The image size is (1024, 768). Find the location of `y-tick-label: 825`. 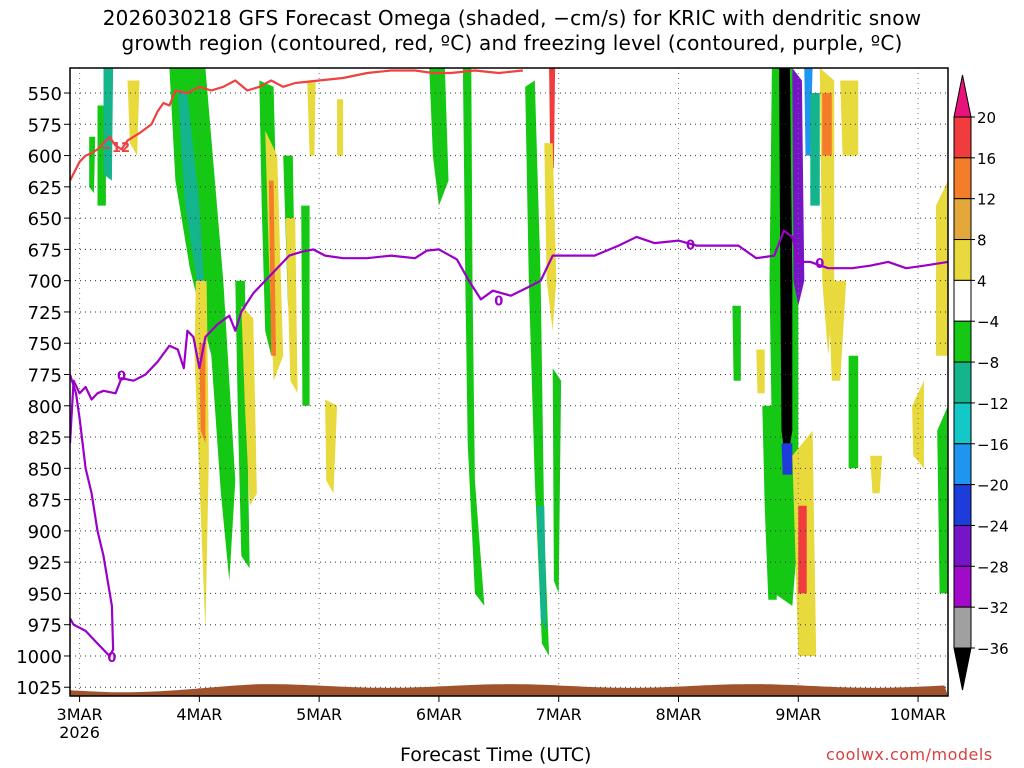

y-tick-label: 825 is located at coordinates (45, 438).